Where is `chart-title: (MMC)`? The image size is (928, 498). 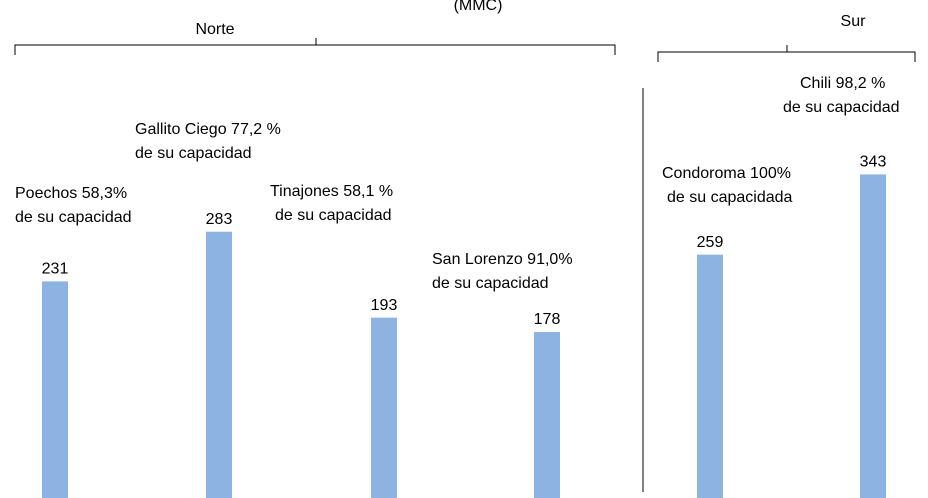 chart-title: (MMC) is located at coordinates (478, 7).